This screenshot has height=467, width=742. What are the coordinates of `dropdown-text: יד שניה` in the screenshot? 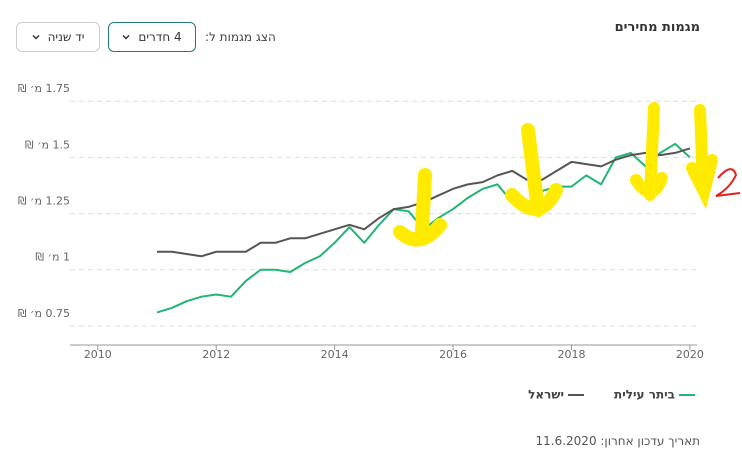 It's located at (66, 37).